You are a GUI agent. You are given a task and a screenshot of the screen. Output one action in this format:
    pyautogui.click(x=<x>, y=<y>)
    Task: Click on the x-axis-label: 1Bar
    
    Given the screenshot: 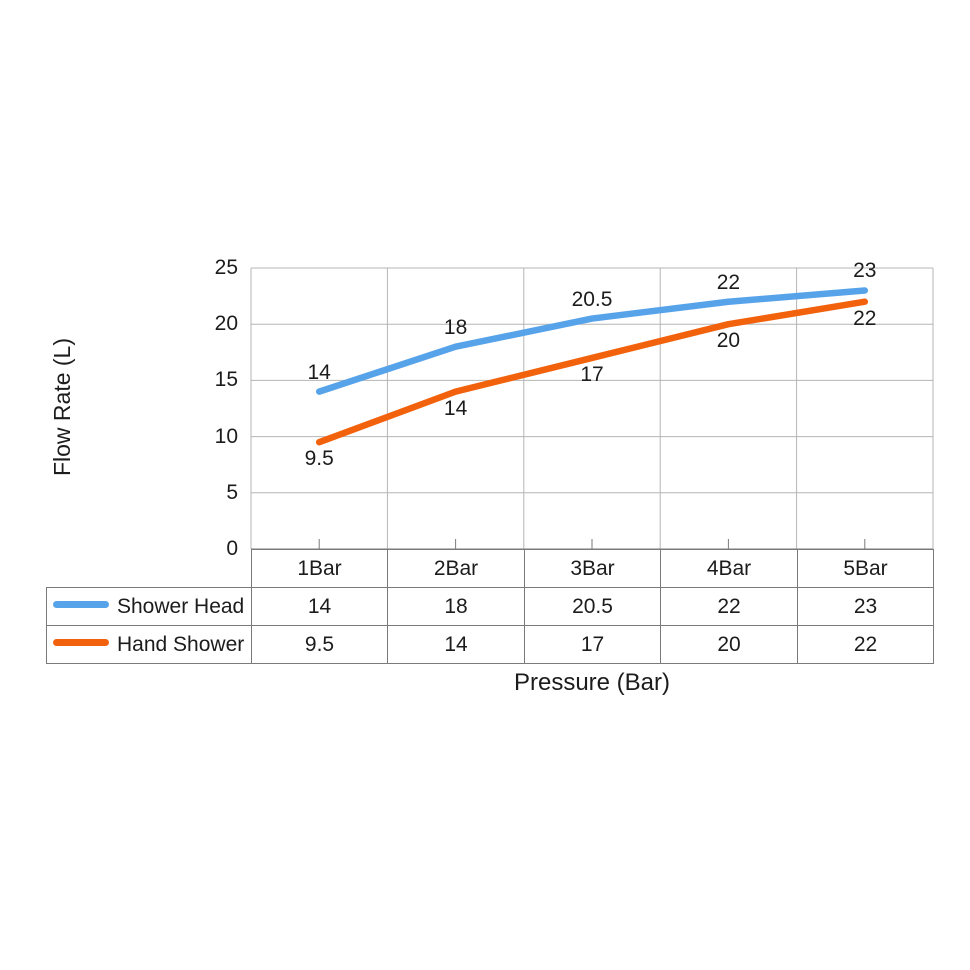 What is the action you would take?
    pyautogui.click(x=319, y=568)
    